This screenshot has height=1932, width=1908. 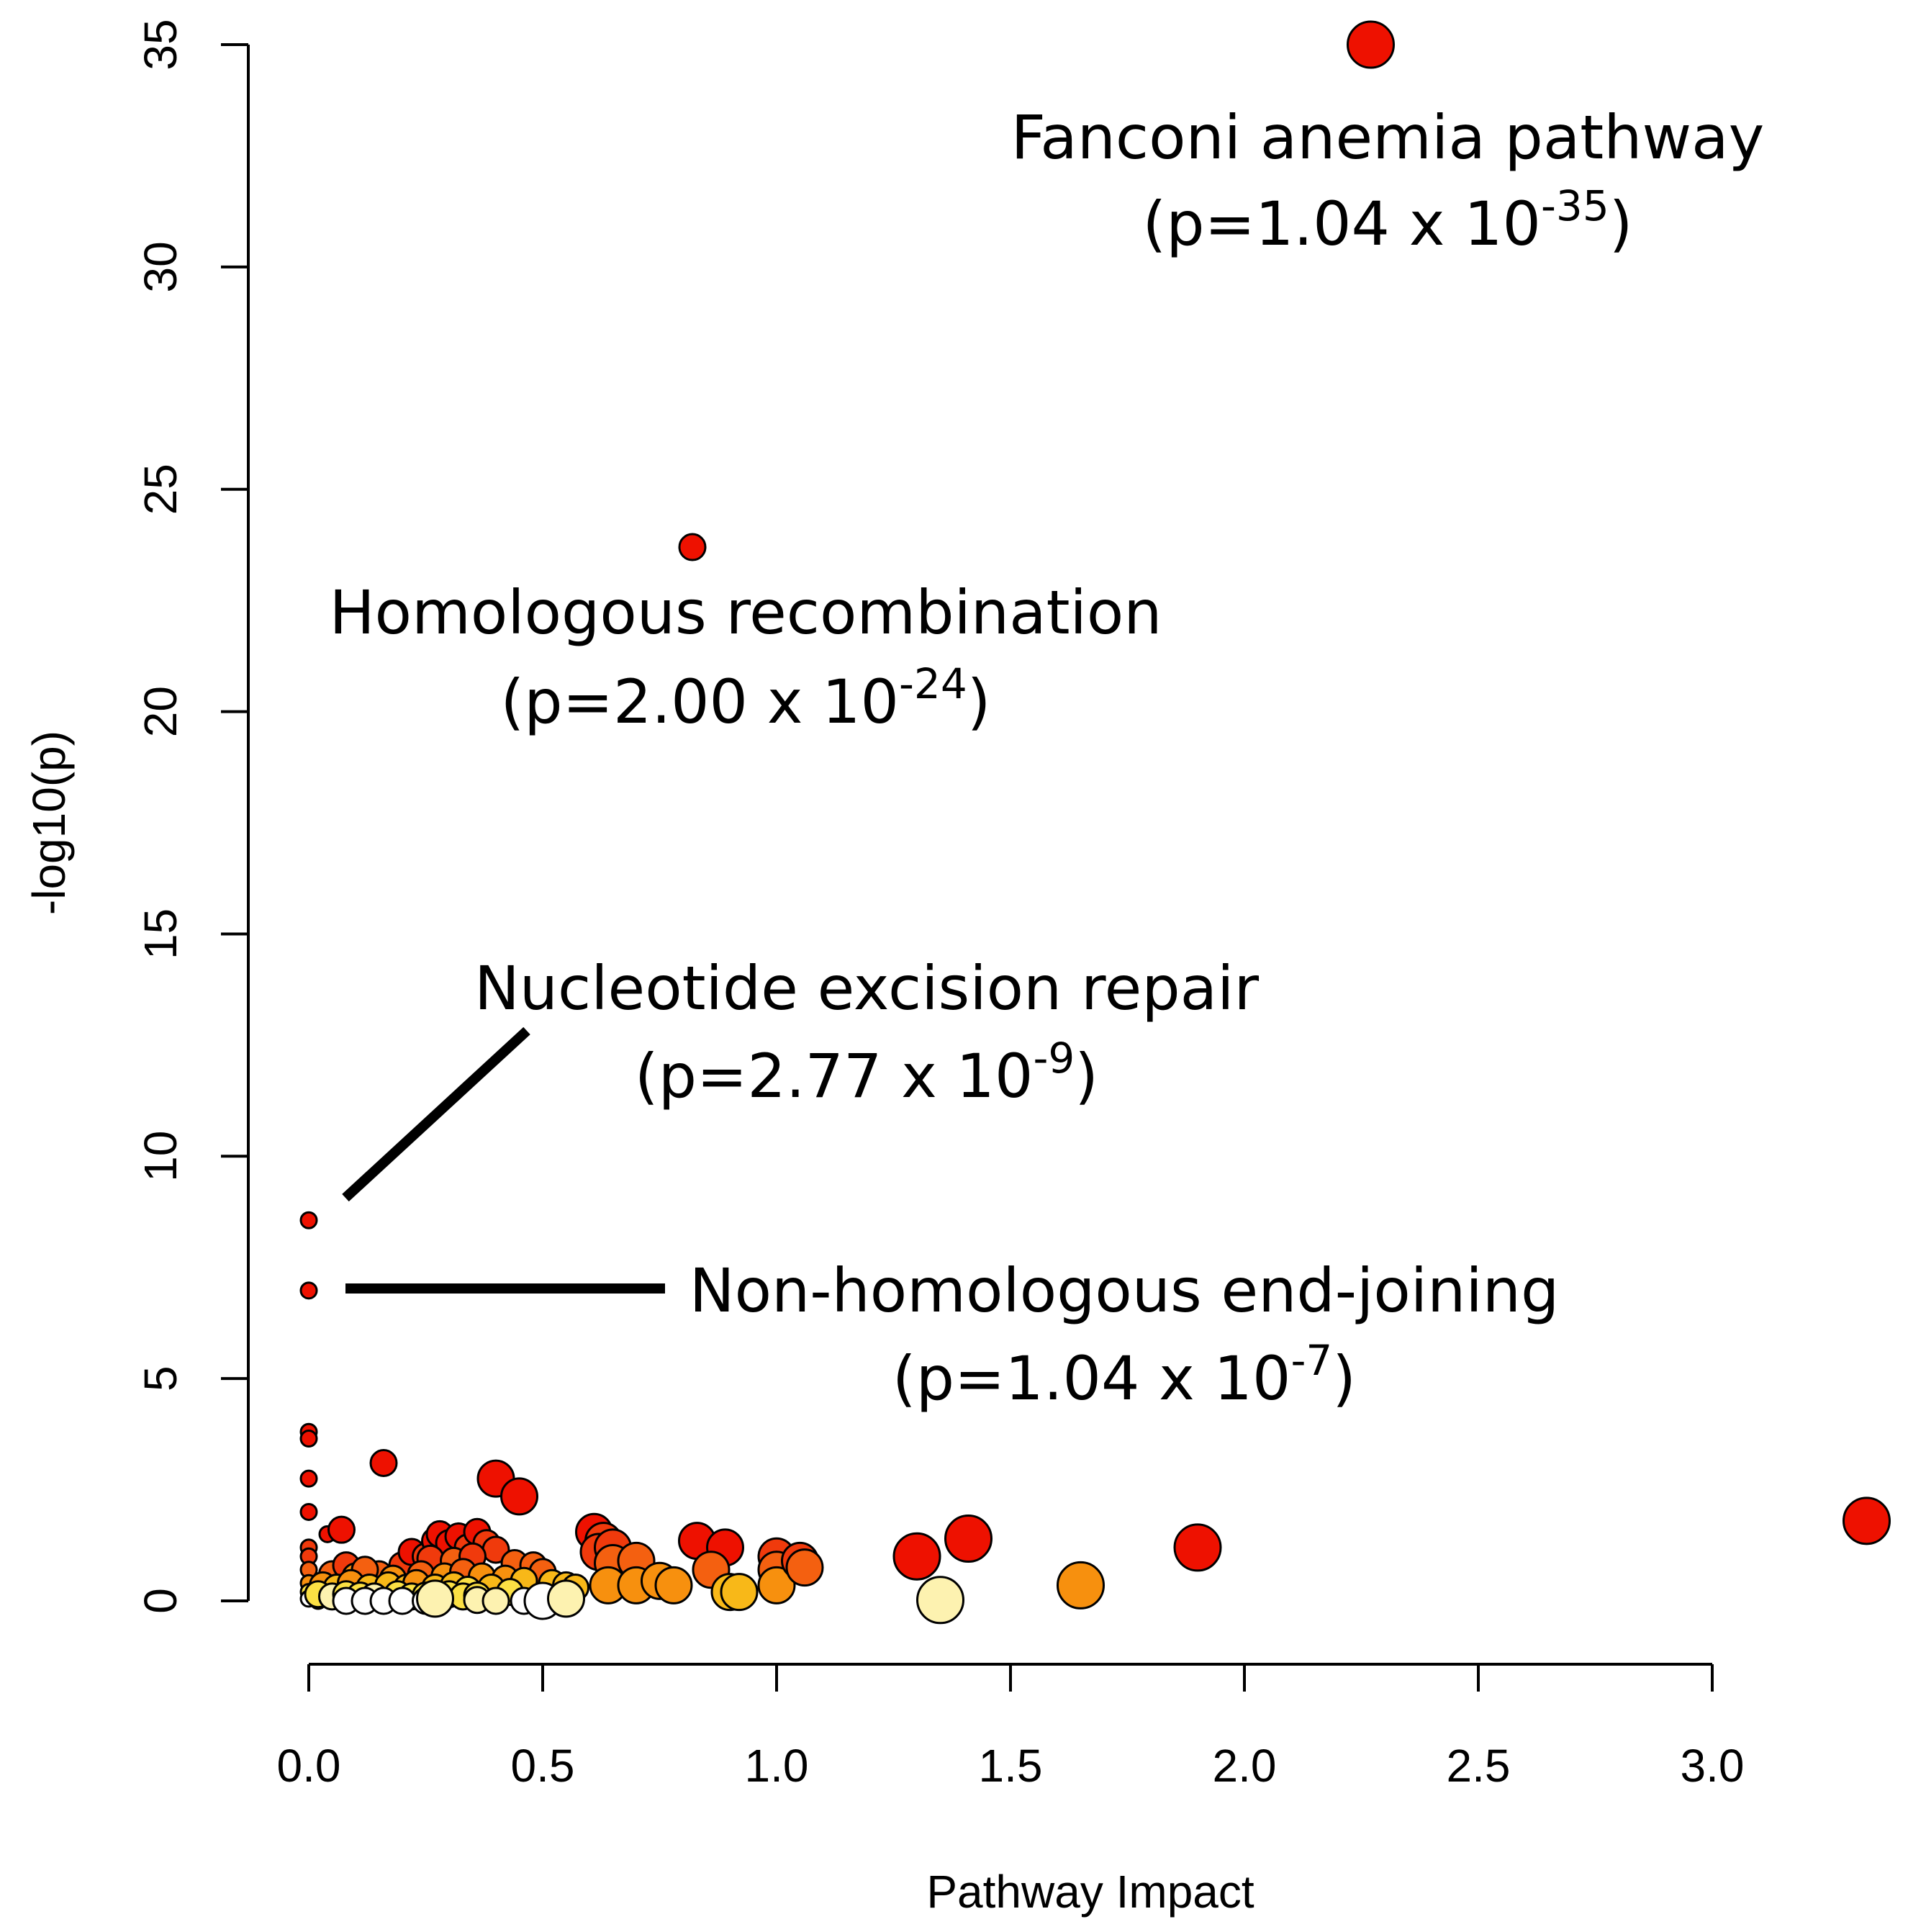 I want to click on annotation-label: Fanconi anemia pathway, so click(x=1388, y=137).